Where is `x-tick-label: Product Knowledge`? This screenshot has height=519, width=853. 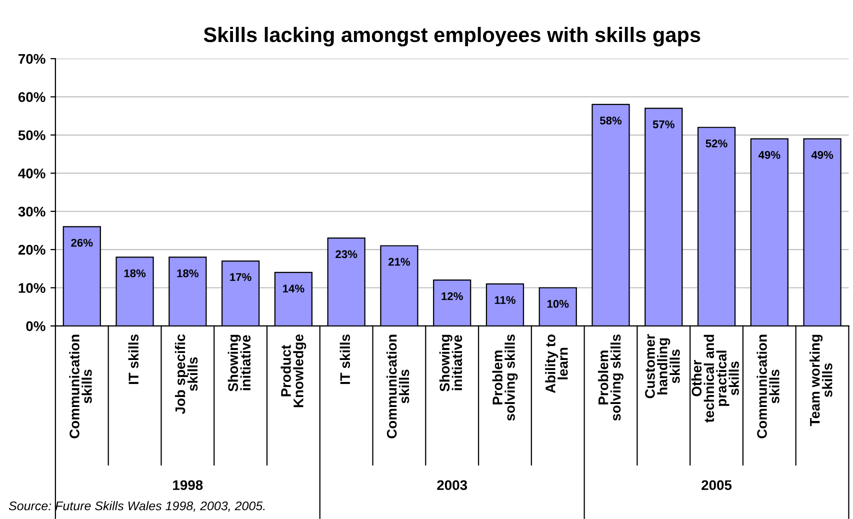 x-tick-label: Product Knowledge is located at coordinates (293, 371).